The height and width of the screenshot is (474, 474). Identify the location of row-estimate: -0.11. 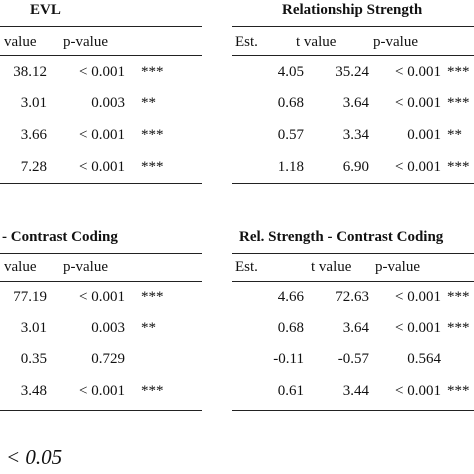
(288, 359).